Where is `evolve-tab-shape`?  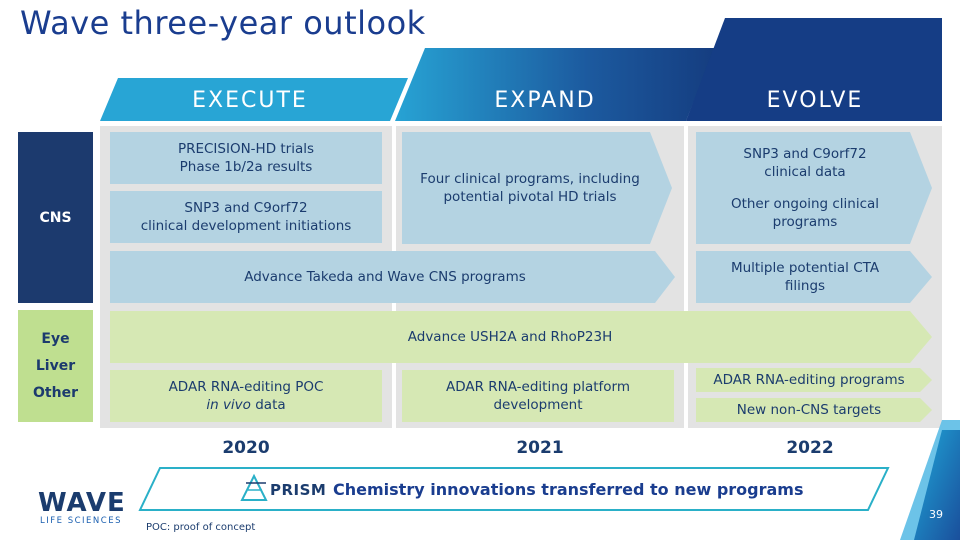 evolve-tab-shape is located at coordinates (814, 69).